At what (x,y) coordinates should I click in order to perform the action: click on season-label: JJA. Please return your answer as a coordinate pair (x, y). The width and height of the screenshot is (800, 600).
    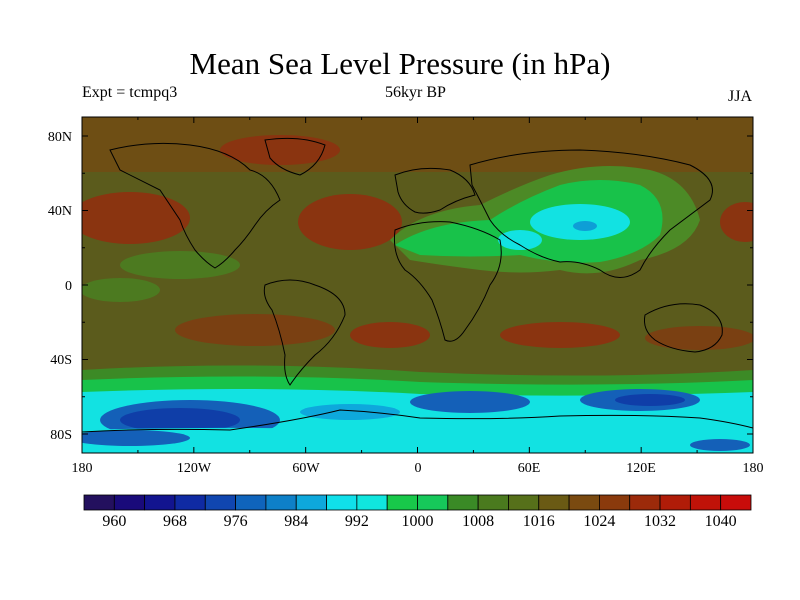
    Looking at the image, I should click on (740, 96).